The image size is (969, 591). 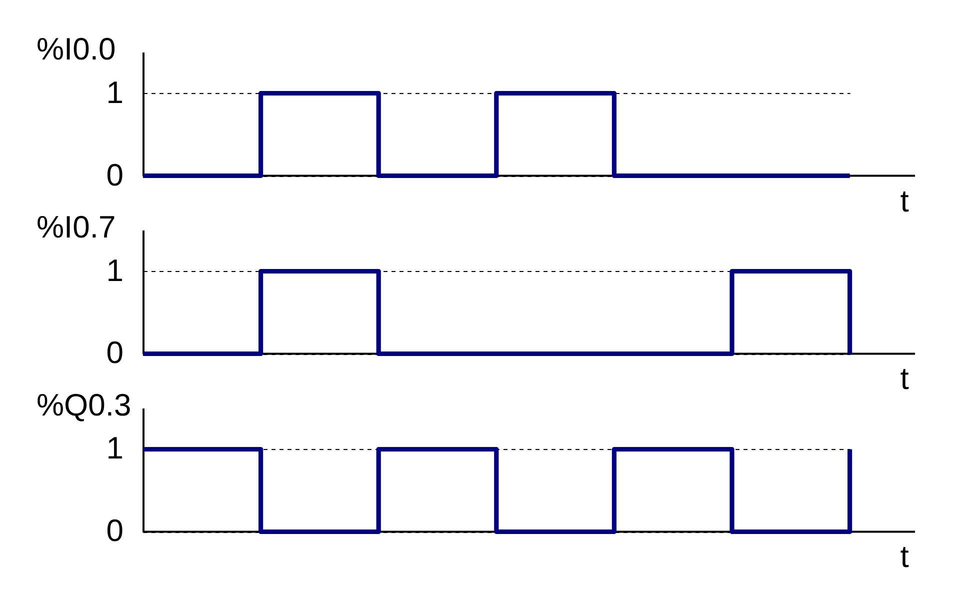 What do you see at coordinates (84, 405) in the screenshot?
I see `y-axis-title: %Q0.3` at bounding box center [84, 405].